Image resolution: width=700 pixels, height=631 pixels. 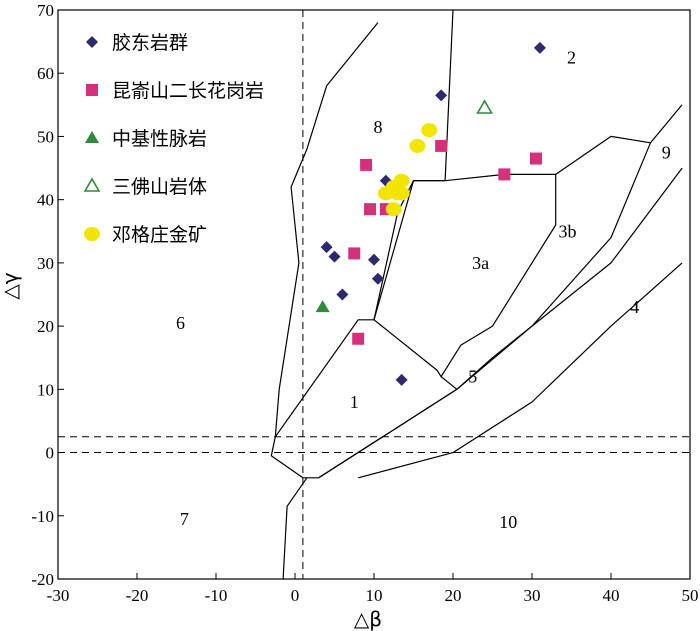 I want to click on legend-label-4: 三佛山岩体, so click(x=159, y=187).